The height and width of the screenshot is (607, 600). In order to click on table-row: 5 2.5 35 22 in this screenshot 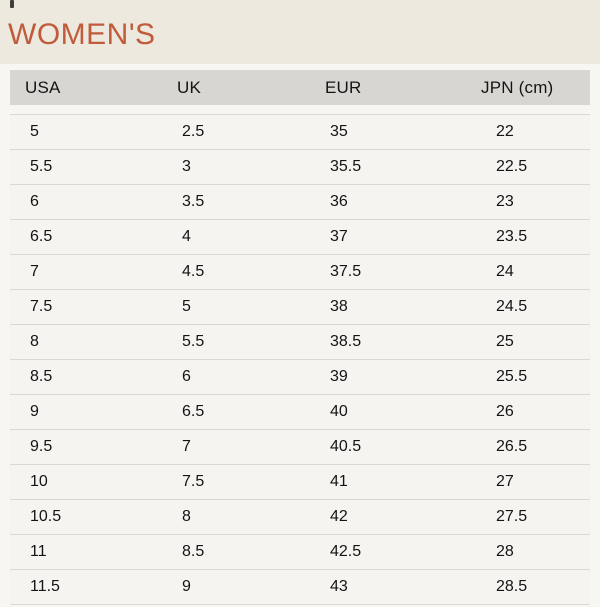, I will do `click(300, 132)`.